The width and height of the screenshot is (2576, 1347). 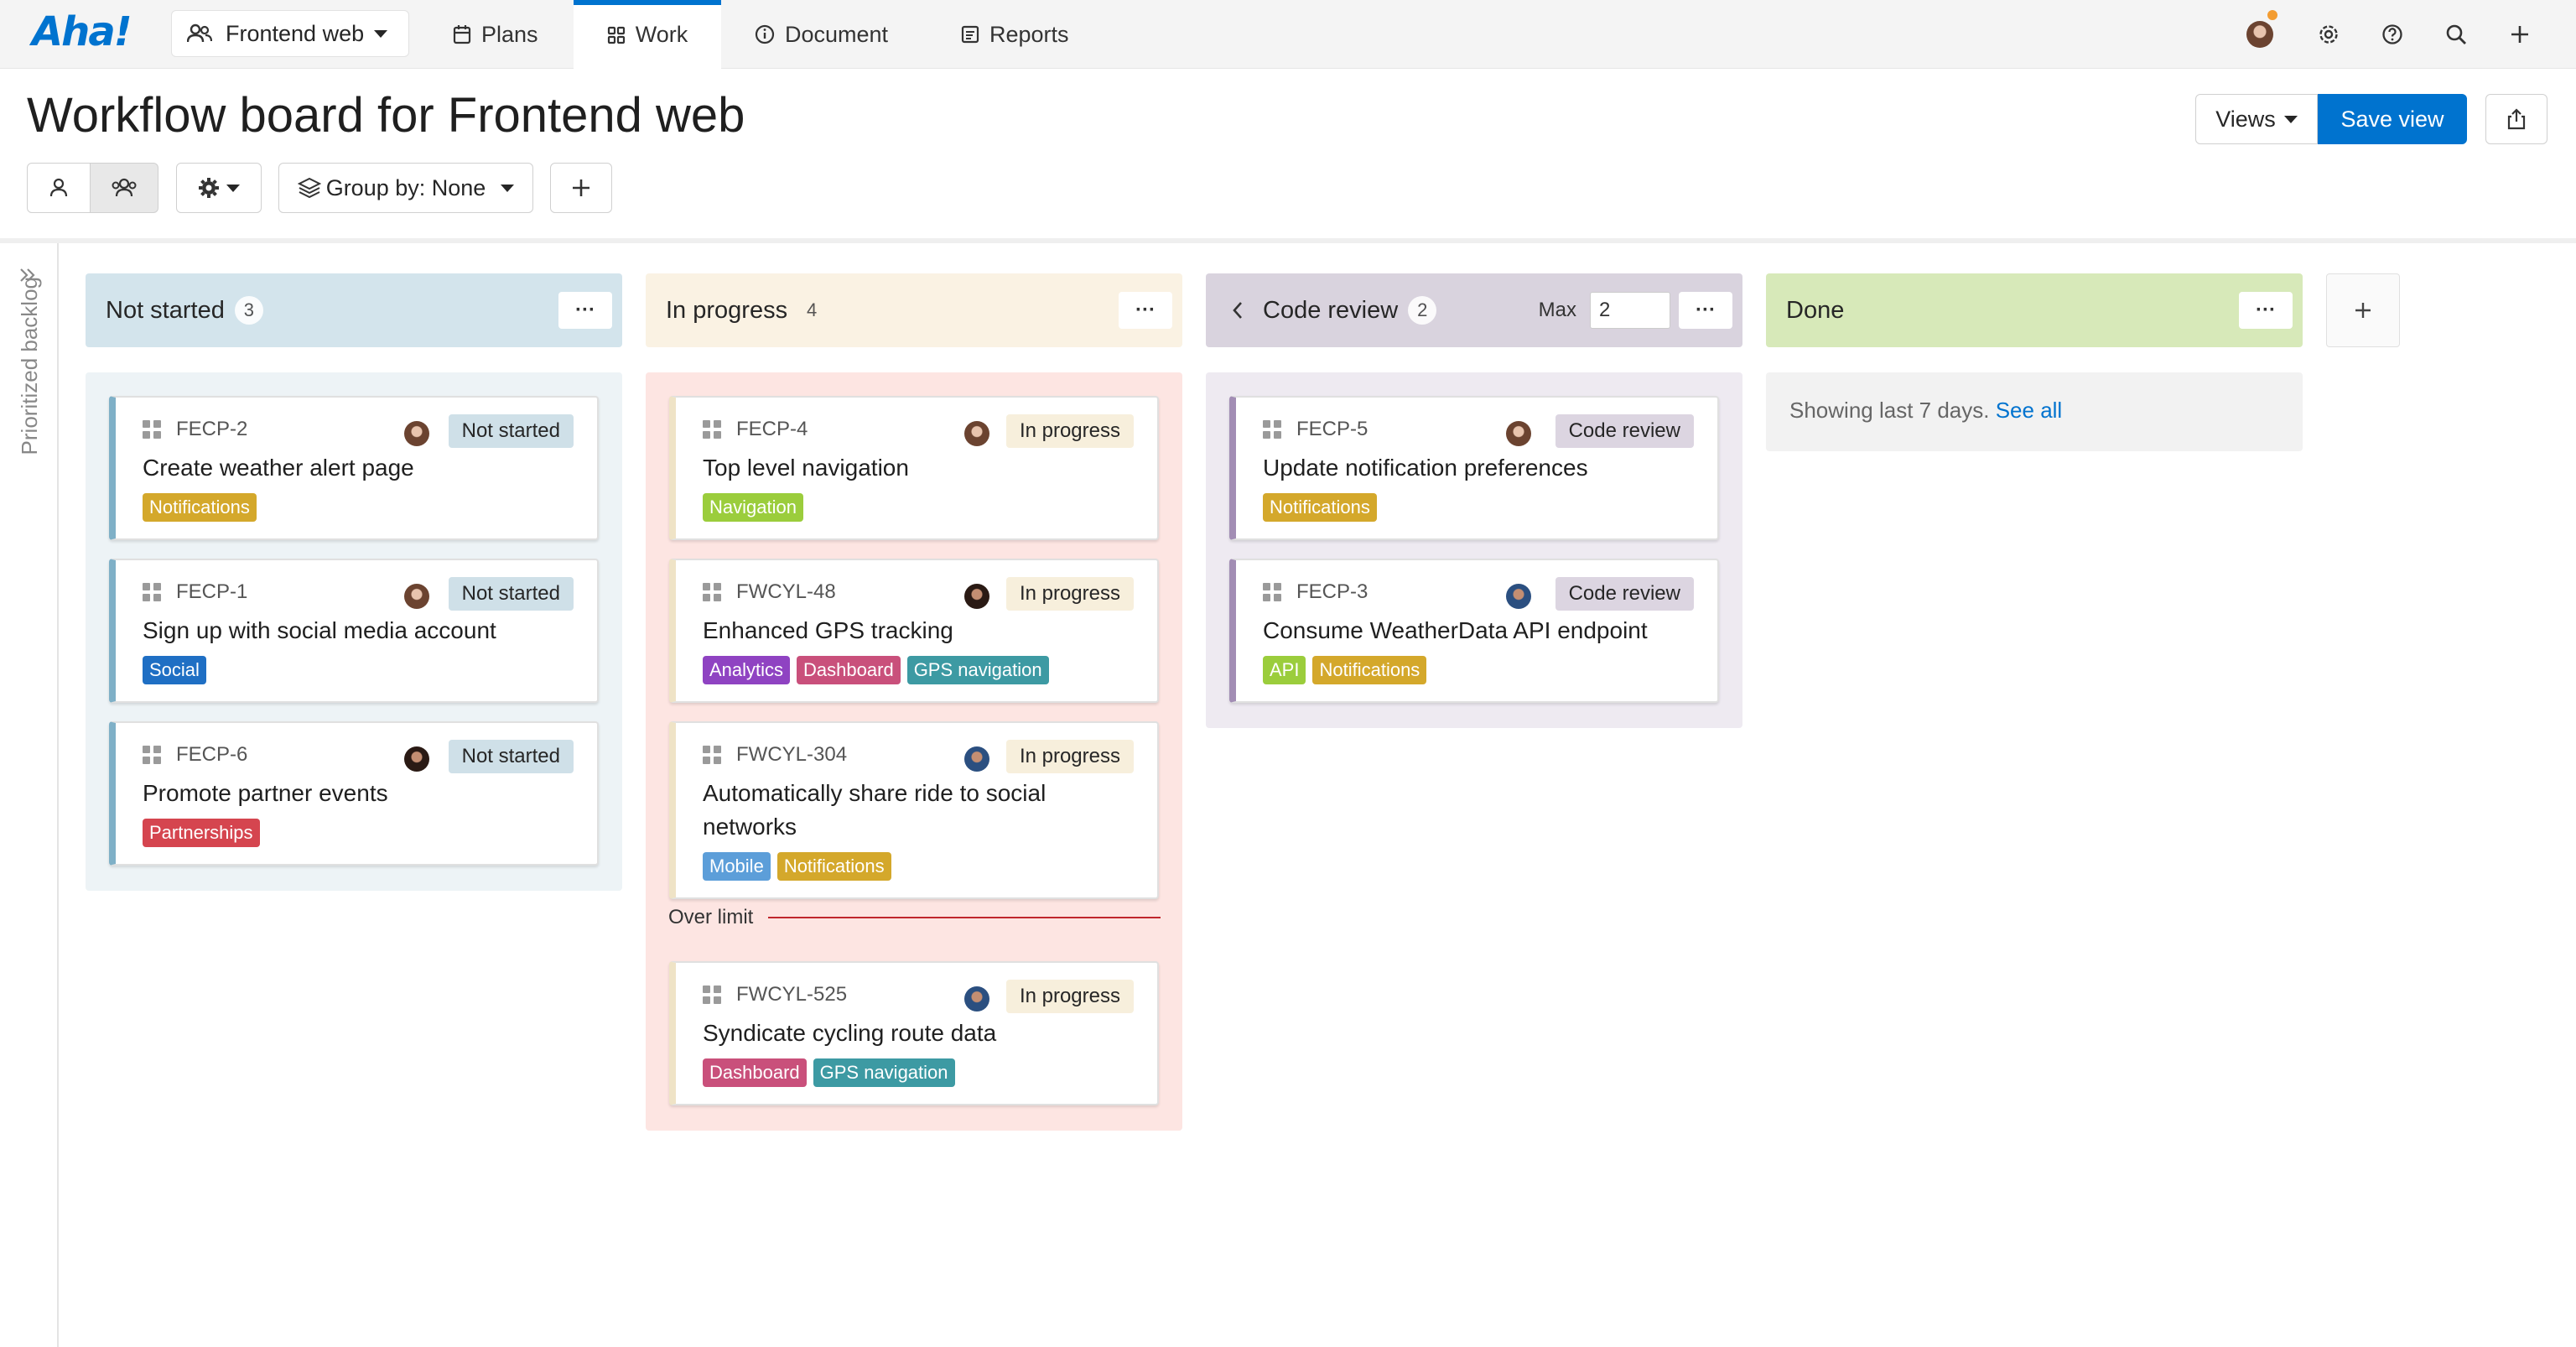 What do you see at coordinates (1015, 35) in the screenshot?
I see `tab-reports: Reports` at bounding box center [1015, 35].